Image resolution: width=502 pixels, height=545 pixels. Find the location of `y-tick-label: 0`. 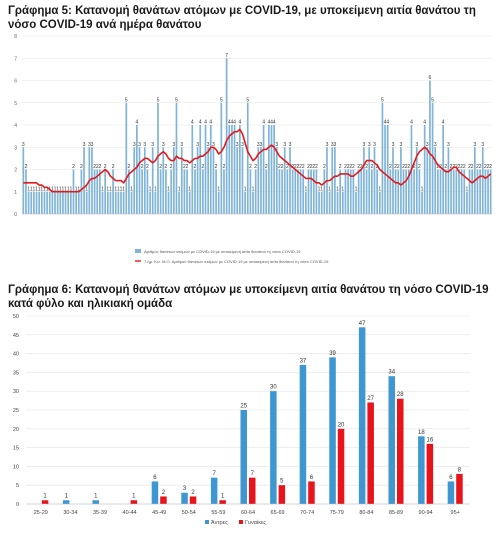

y-tick-label: 0 is located at coordinates (17, 505).